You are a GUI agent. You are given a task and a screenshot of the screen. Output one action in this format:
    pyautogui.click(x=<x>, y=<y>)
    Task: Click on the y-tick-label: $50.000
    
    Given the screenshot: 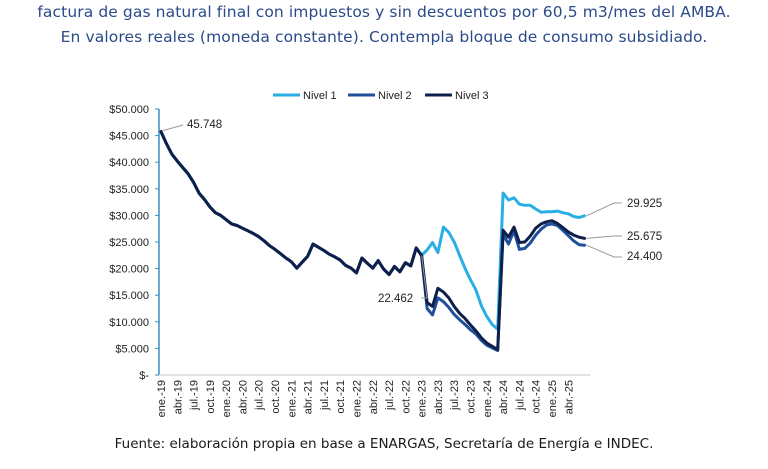 What is the action you would take?
    pyautogui.click(x=129, y=110)
    